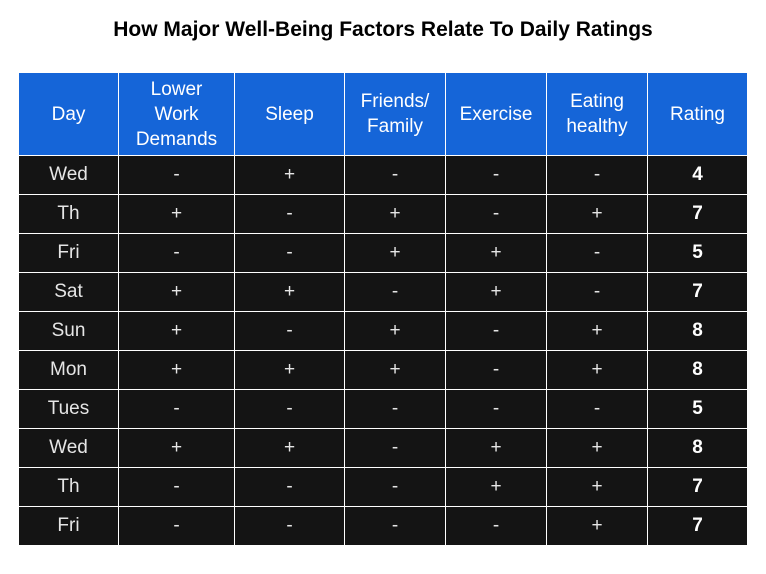 The height and width of the screenshot is (574, 766). I want to click on header-lower-work-demands: Lower Work Demands, so click(176, 114).